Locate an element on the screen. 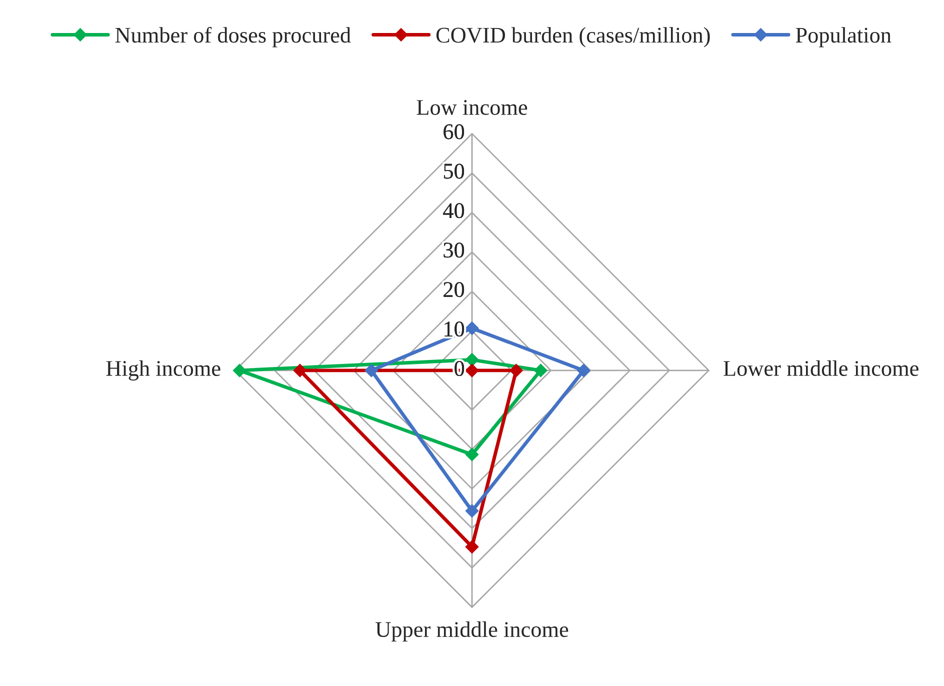 The image size is (944, 686). spoke-label: Low income is located at coordinates (472, 107).